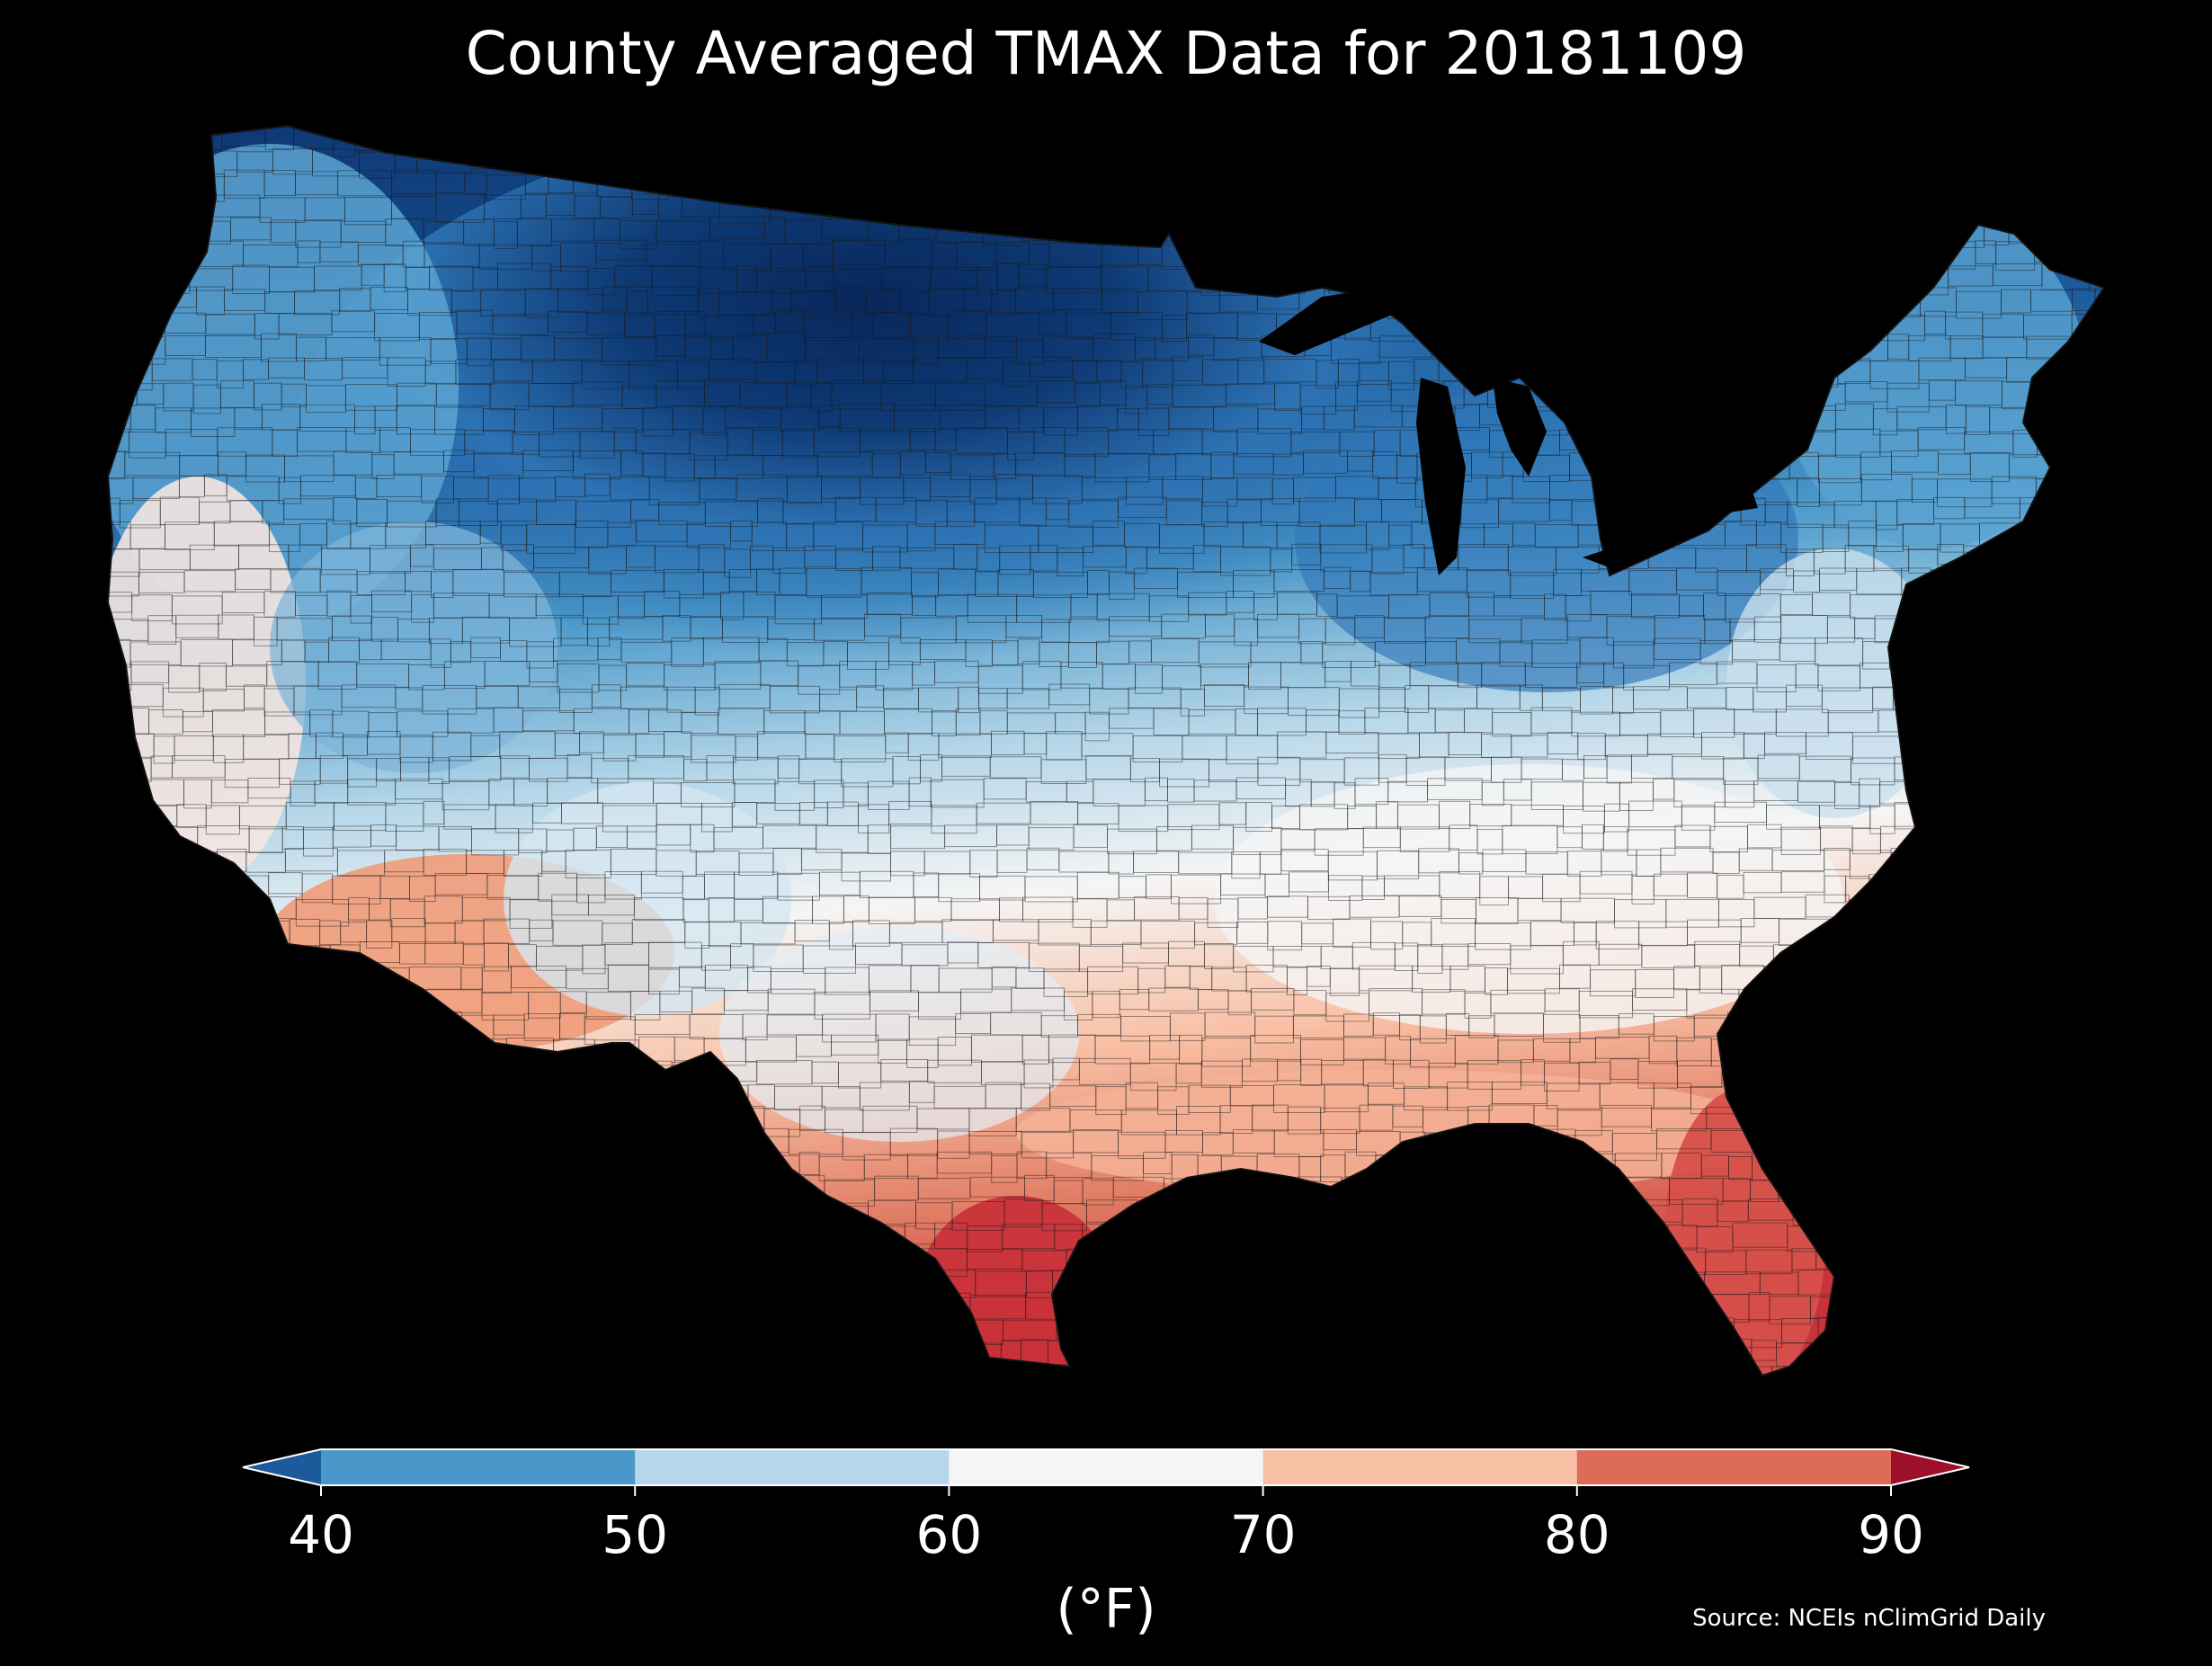 The width and height of the screenshot is (2212, 1666). What do you see at coordinates (647, 899) in the screenshot?
I see `new-mexico-region` at bounding box center [647, 899].